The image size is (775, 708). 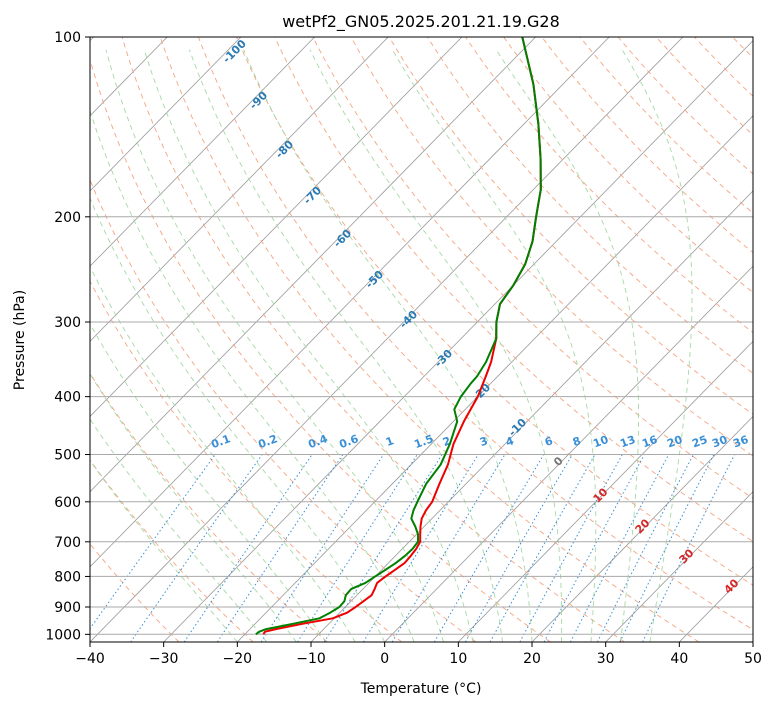 I want to click on y-axis-title: Pressure (hPa), so click(x=20, y=340).